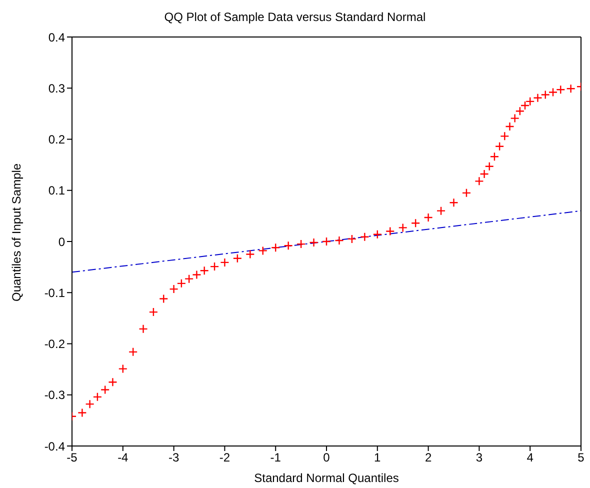 This screenshot has height=488, width=590. Describe the element at coordinates (55, 446) in the screenshot. I see `y-tick-label: -0.4` at that location.